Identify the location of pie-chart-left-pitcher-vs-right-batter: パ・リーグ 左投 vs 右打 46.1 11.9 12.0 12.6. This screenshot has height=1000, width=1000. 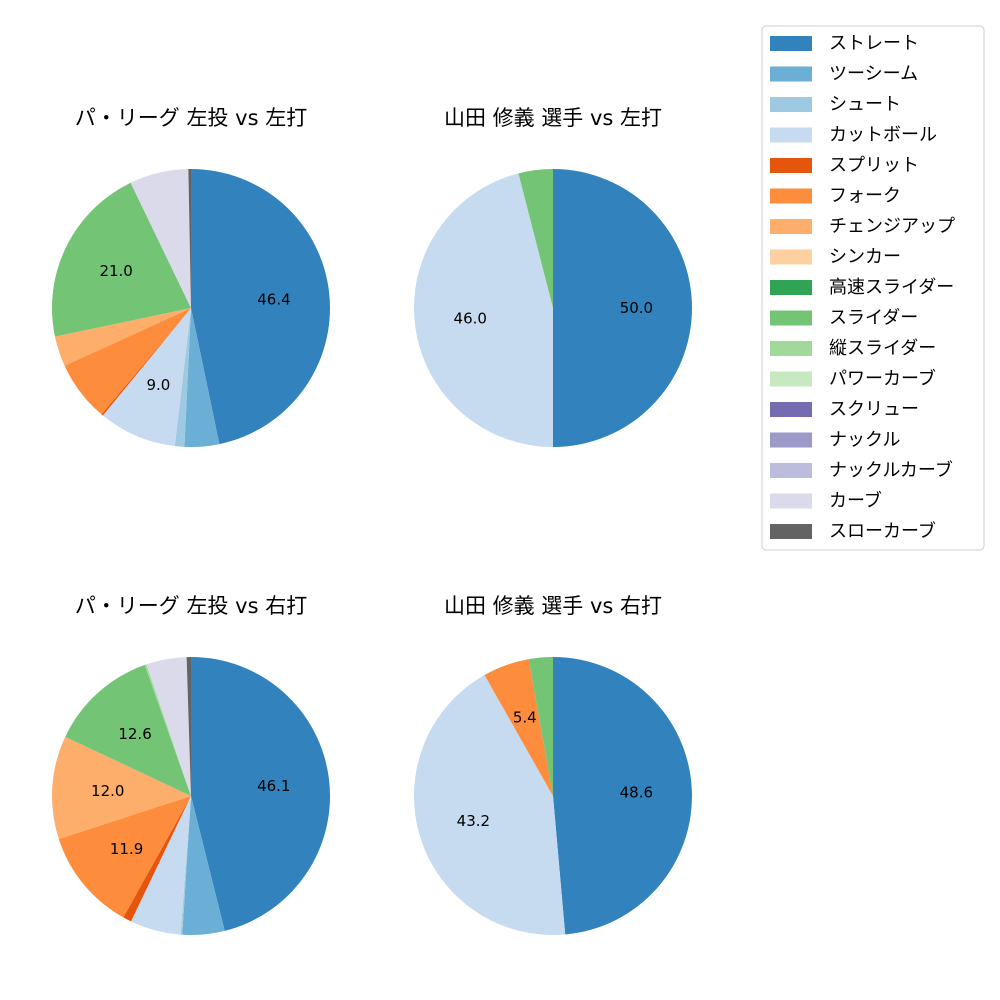
(191, 765).